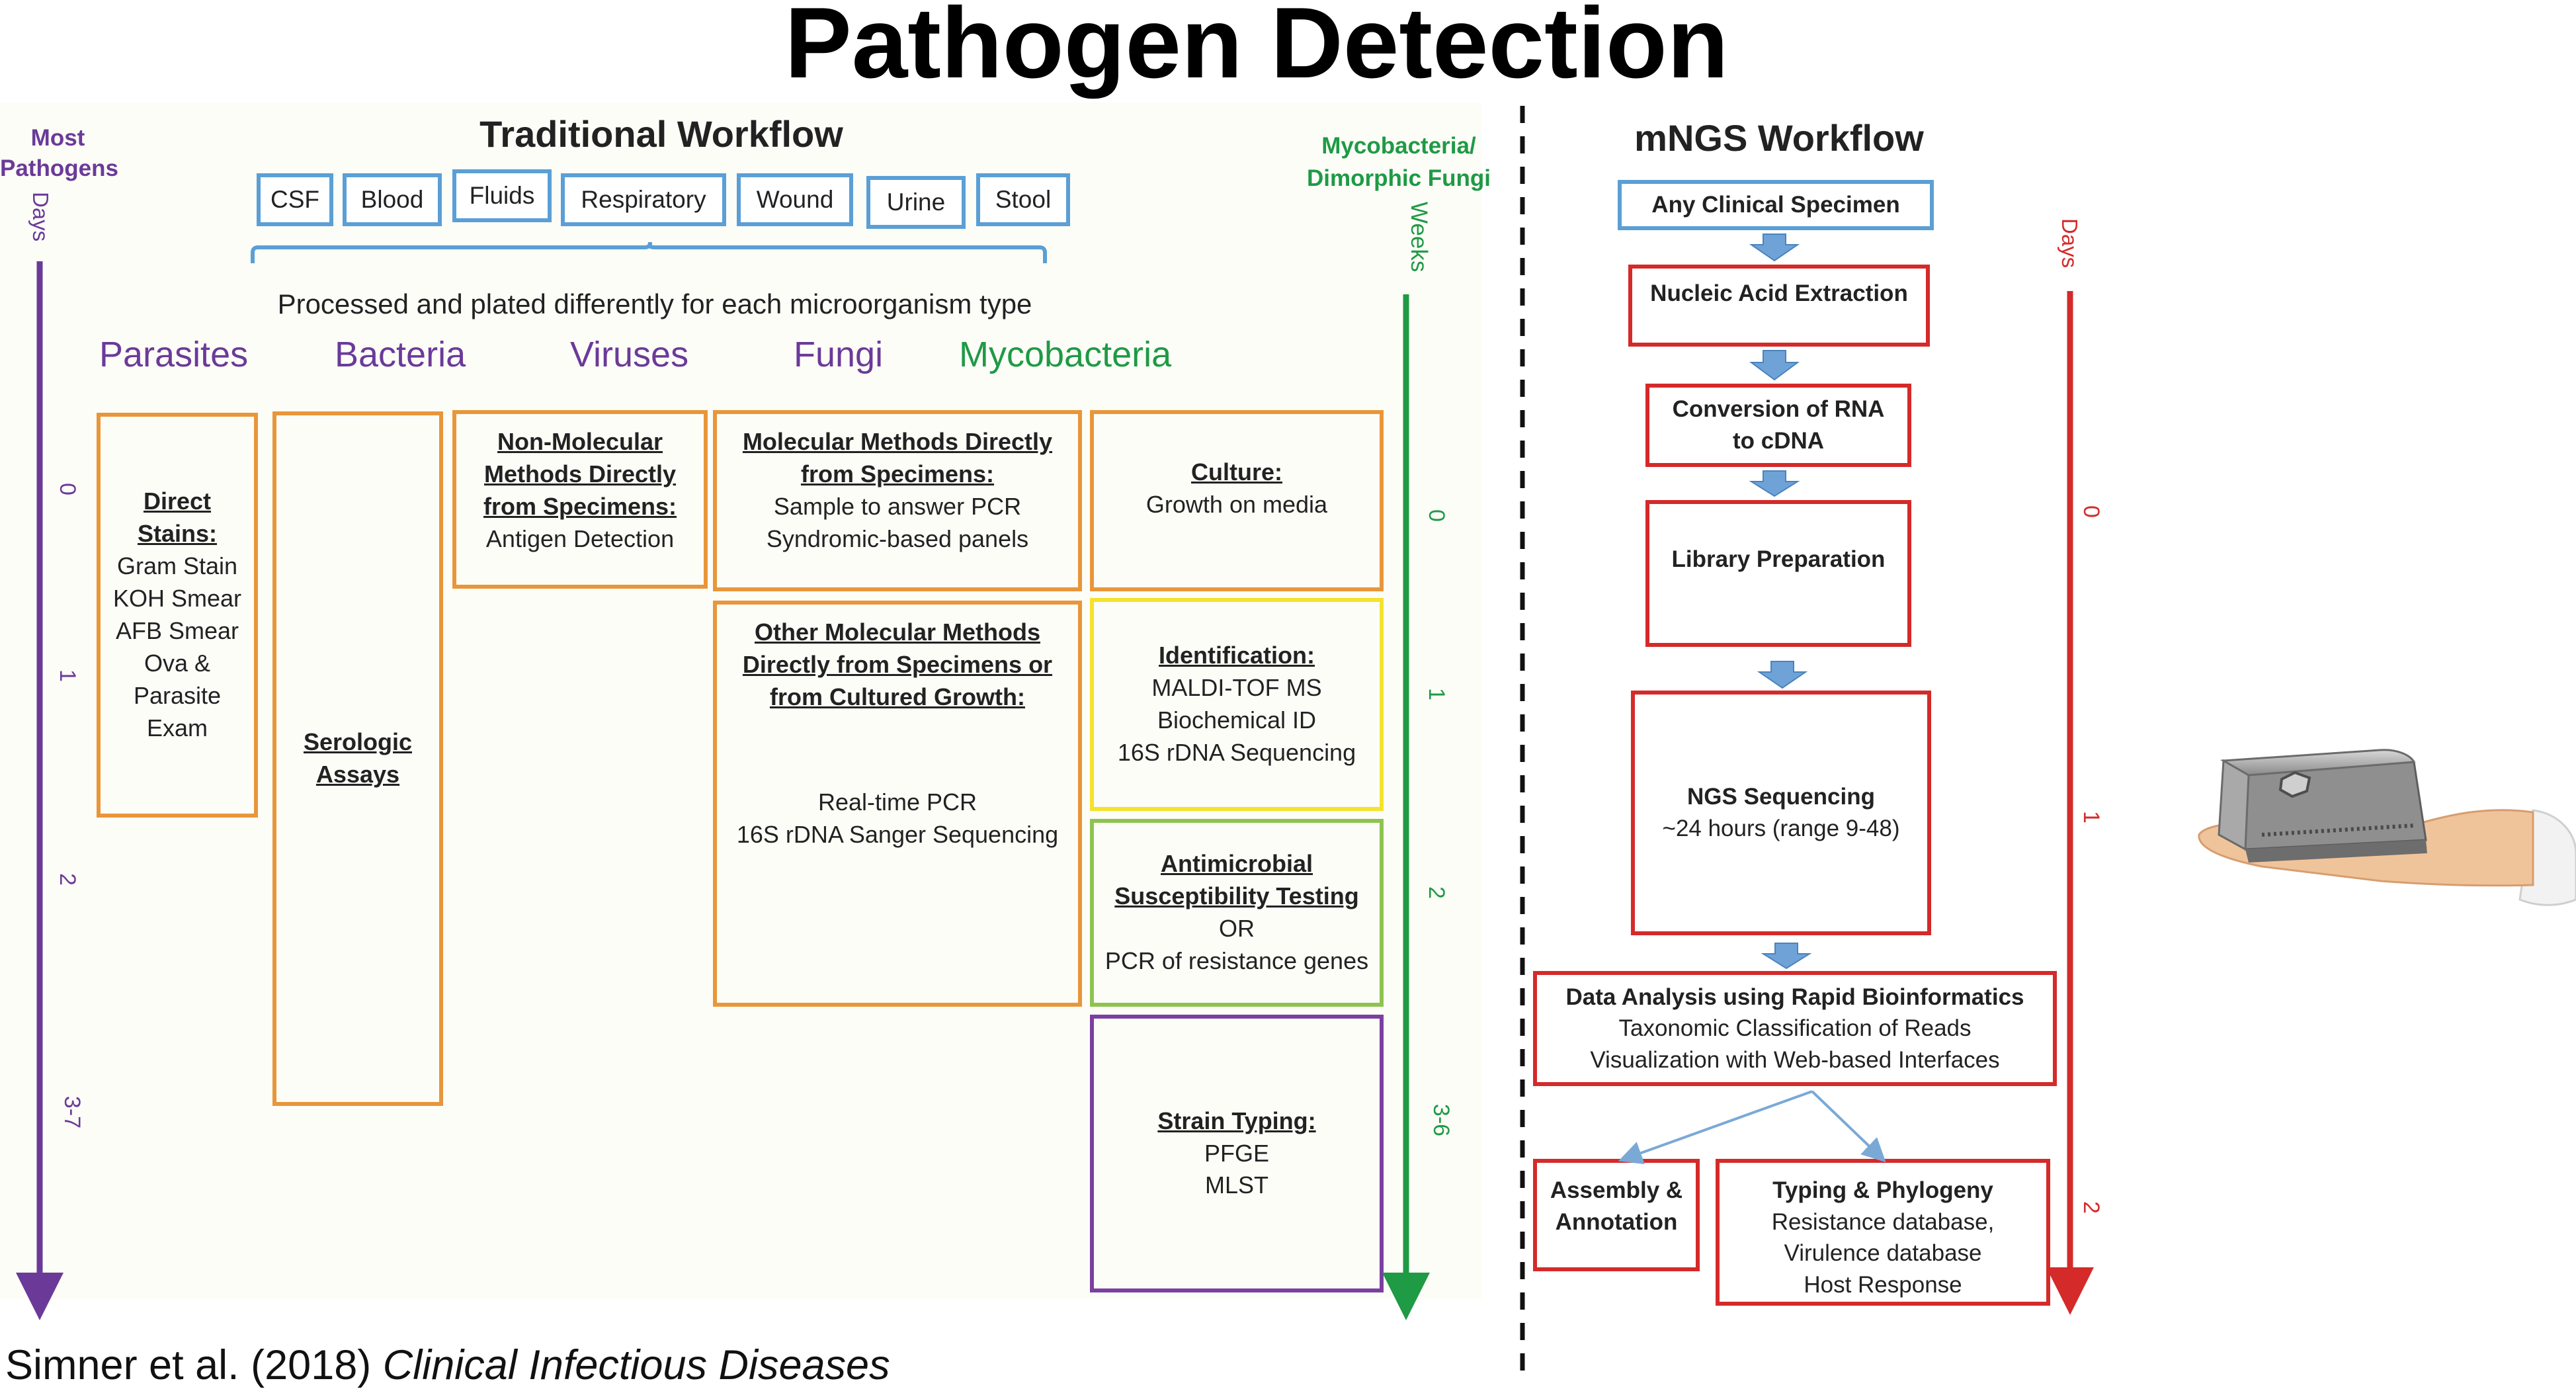 This screenshot has width=2576, height=1393. What do you see at coordinates (661, 134) in the screenshot?
I see `traditional-workflow-heading: Traditional Workflow` at bounding box center [661, 134].